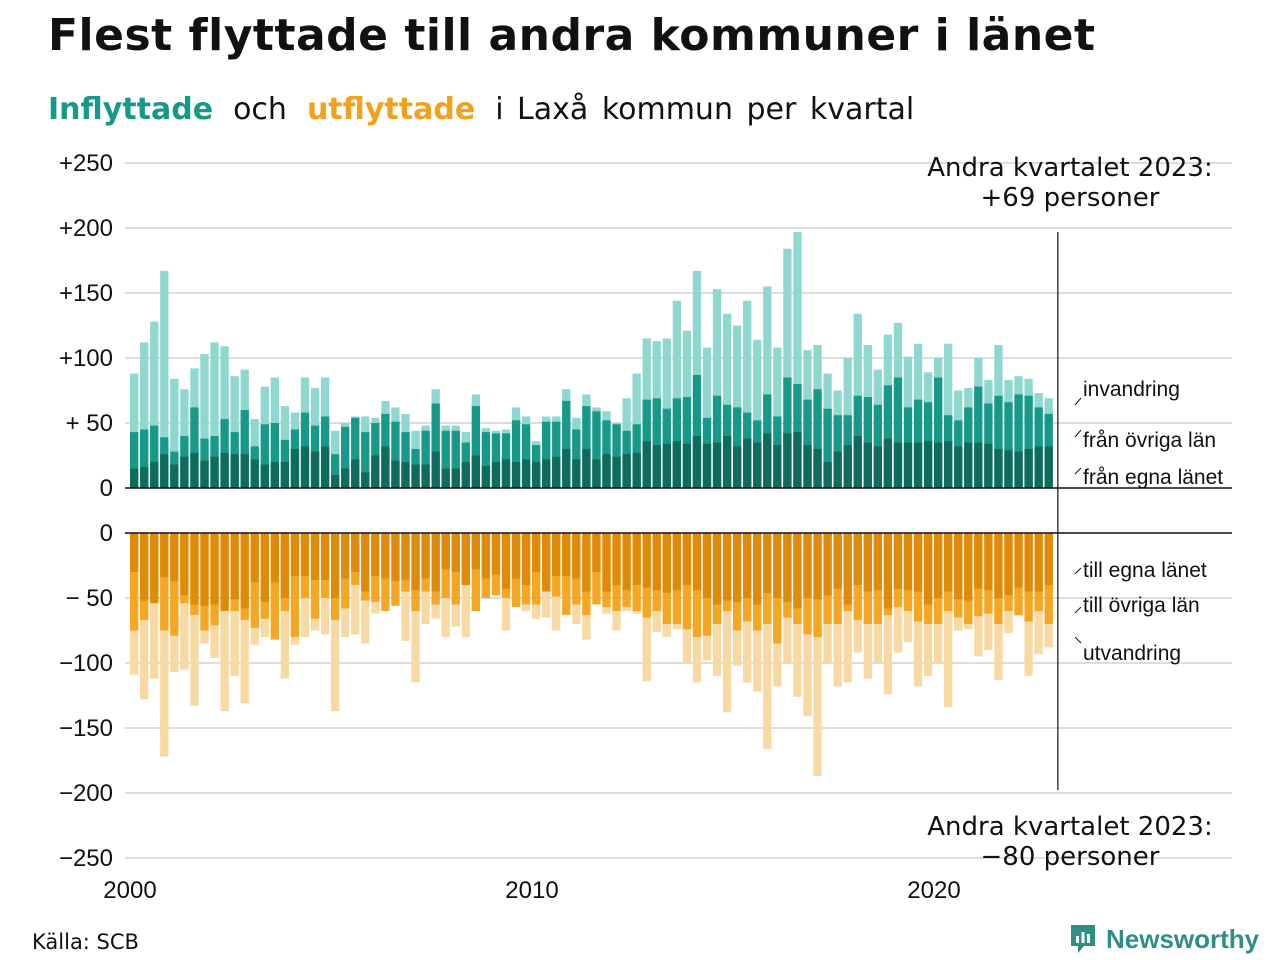 The height and width of the screenshot is (960, 1280). Describe the element at coordinates (129, 890) in the screenshot. I see `x-tick-label: 2000` at that location.